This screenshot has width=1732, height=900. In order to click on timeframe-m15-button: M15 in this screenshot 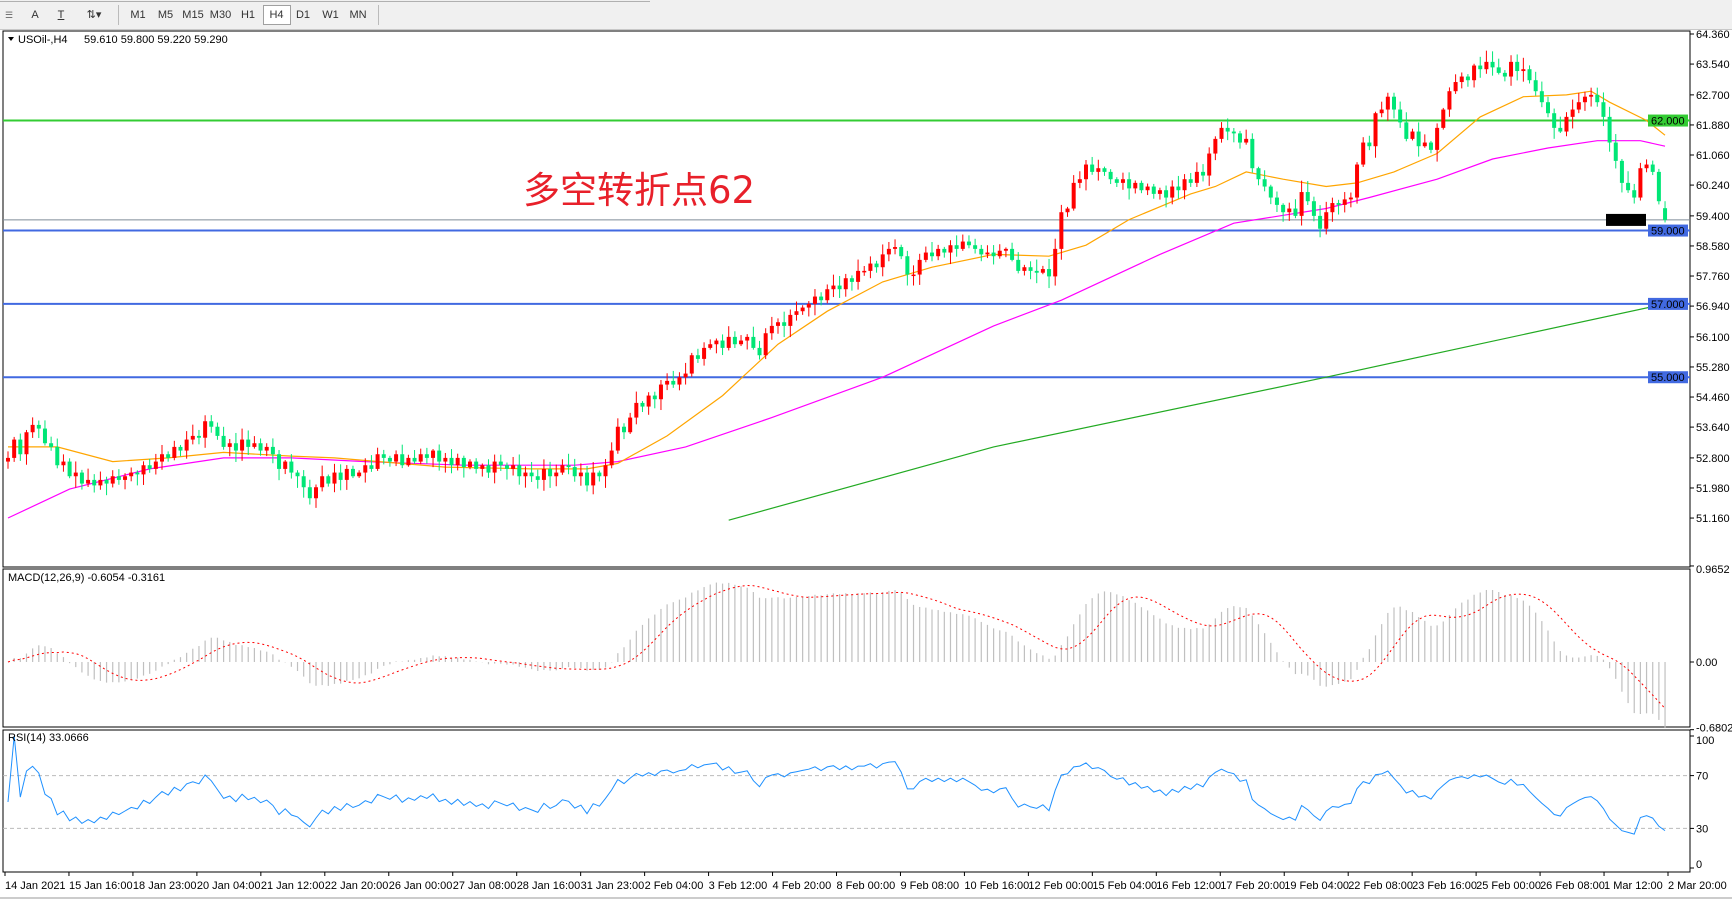, I will do `click(193, 15)`.